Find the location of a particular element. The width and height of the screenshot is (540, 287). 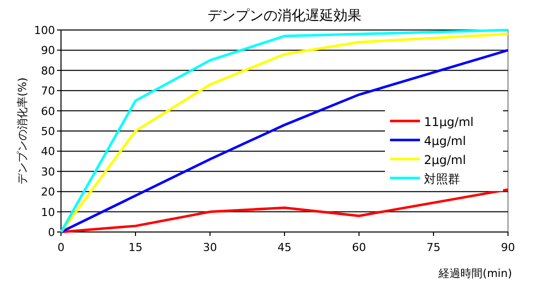

legend-label: 11μg/ml is located at coordinates (449, 122).